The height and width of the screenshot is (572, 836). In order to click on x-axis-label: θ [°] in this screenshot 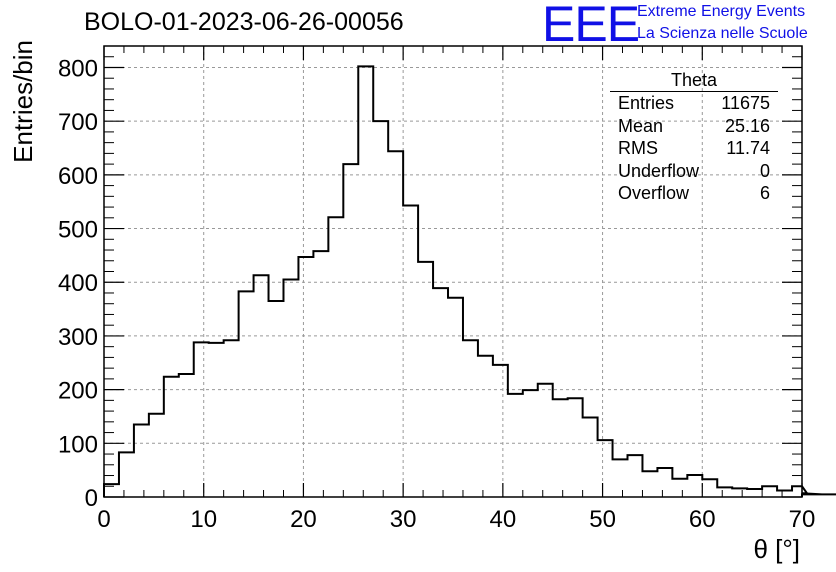, I will do `click(776, 549)`.